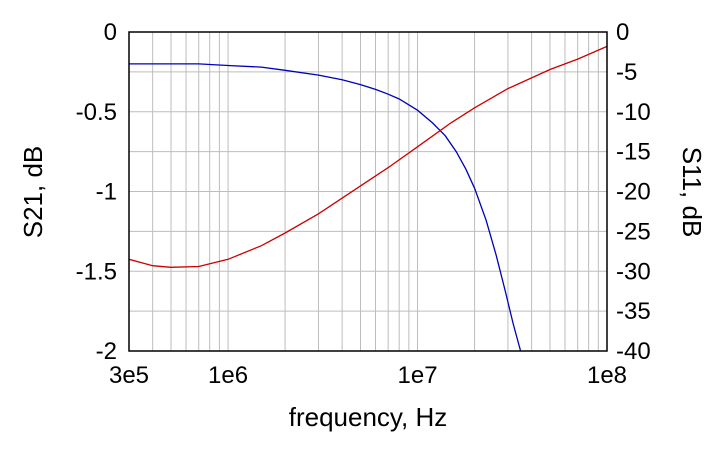  Describe the element at coordinates (106, 351) in the screenshot. I see `left-y-tick-label: -2` at that location.